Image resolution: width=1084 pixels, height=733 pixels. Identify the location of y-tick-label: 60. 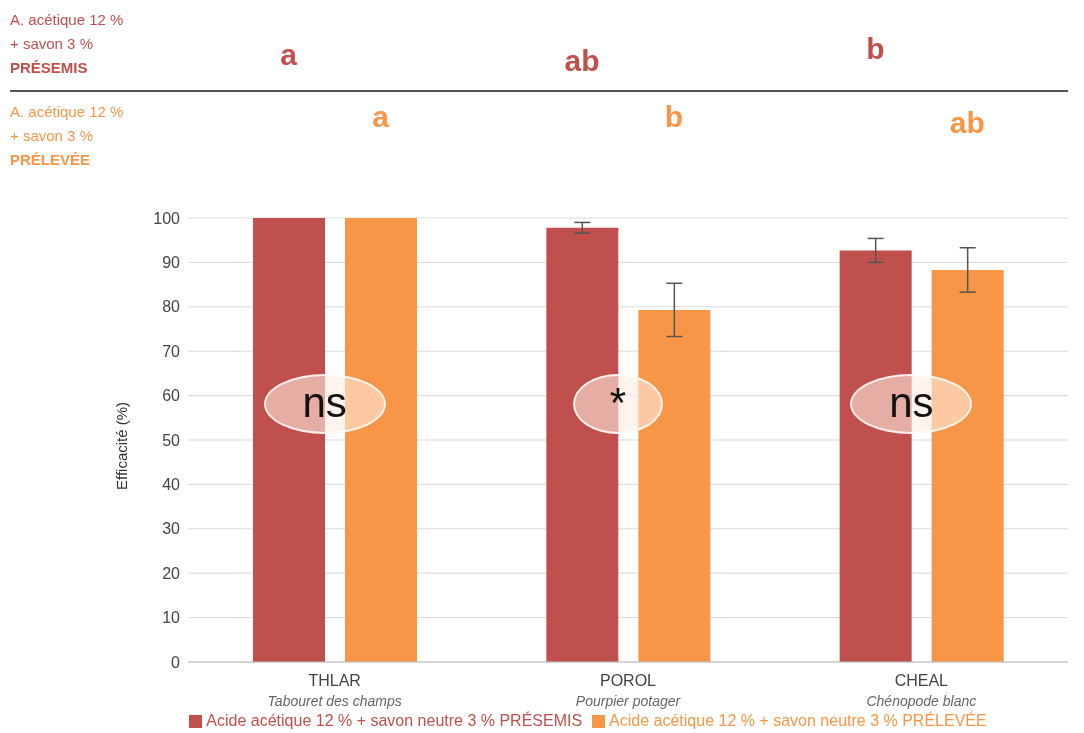
(171, 396).